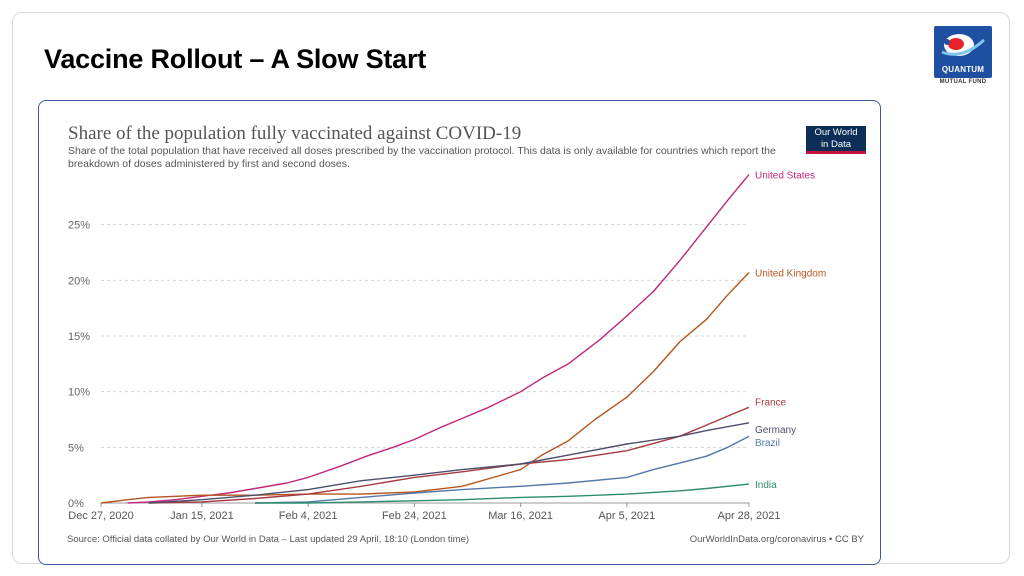 This screenshot has width=1024, height=576. I want to click on y-tick-label: 25%, so click(79, 226).